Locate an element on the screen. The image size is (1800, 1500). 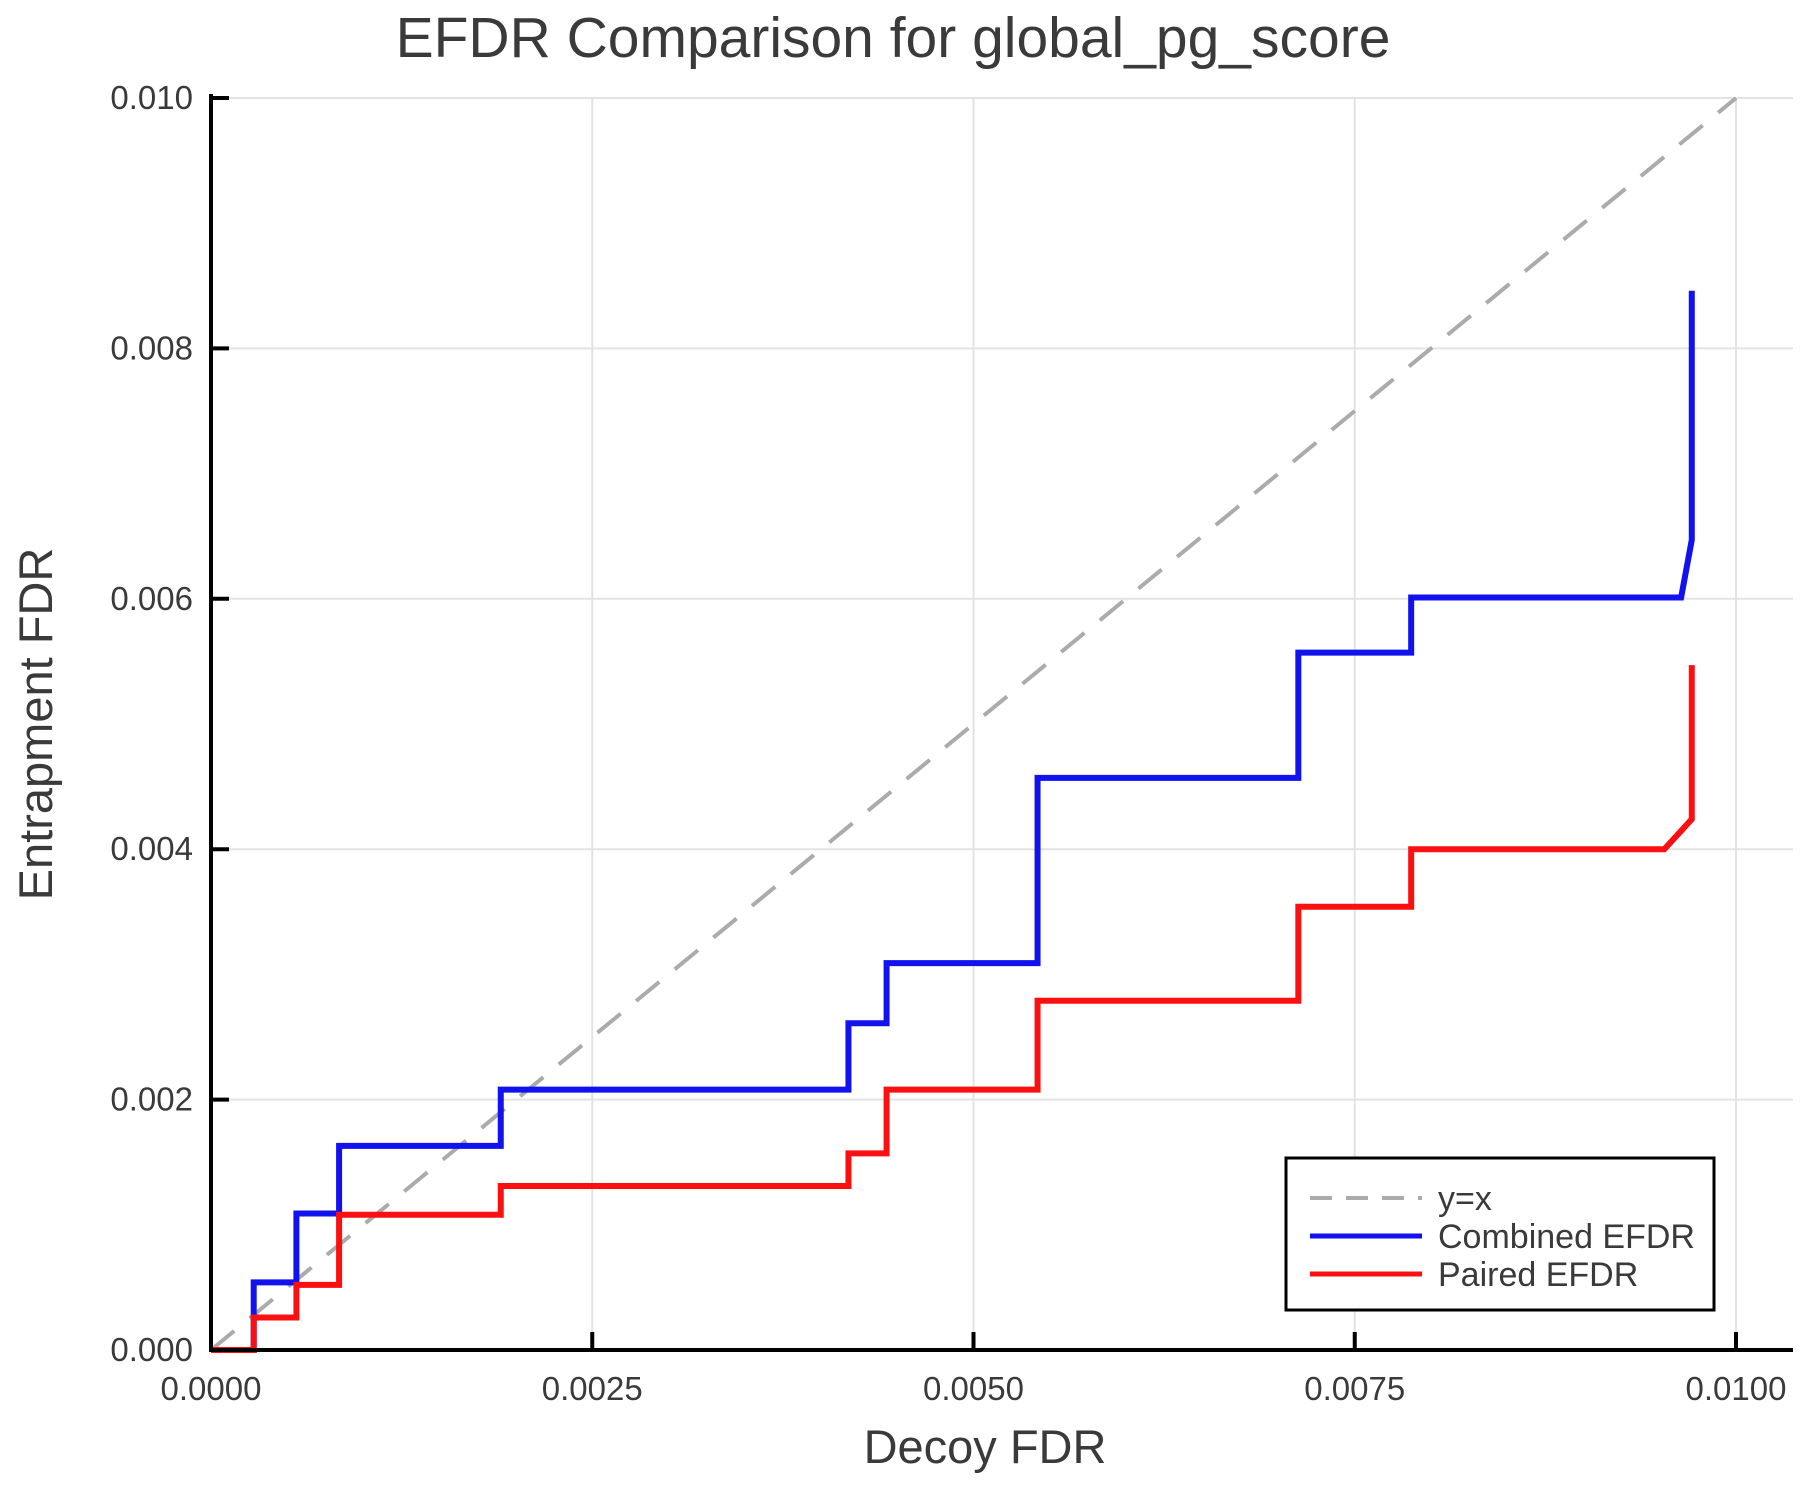
x-tick-label: 0.0025 is located at coordinates (592, 1388).